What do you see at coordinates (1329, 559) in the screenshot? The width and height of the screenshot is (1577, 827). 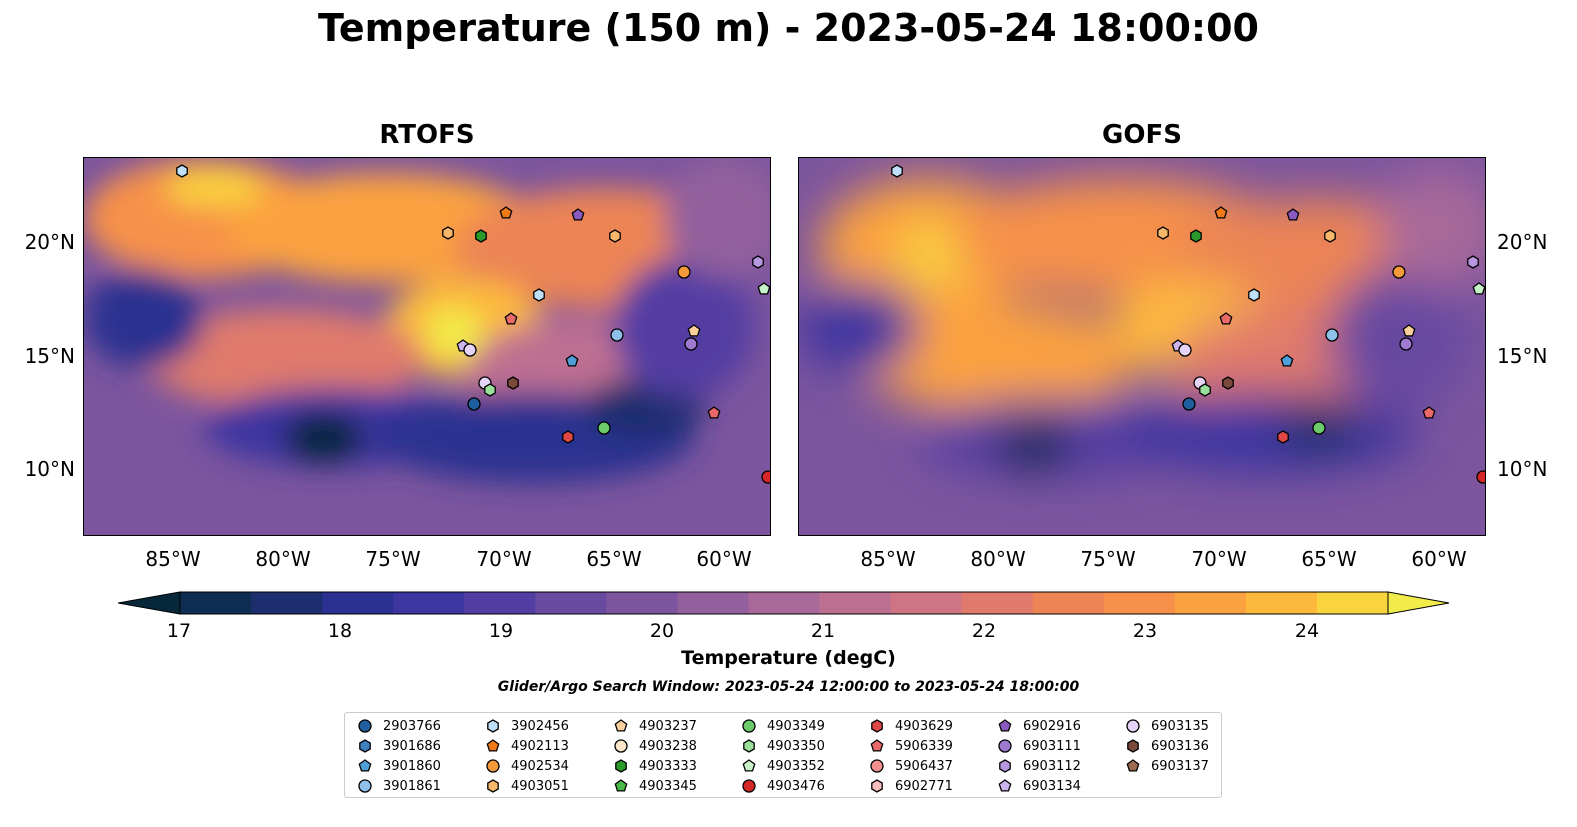 I see `lon-tick-right-65w: 65°W` at bounding box center [1329, 559].